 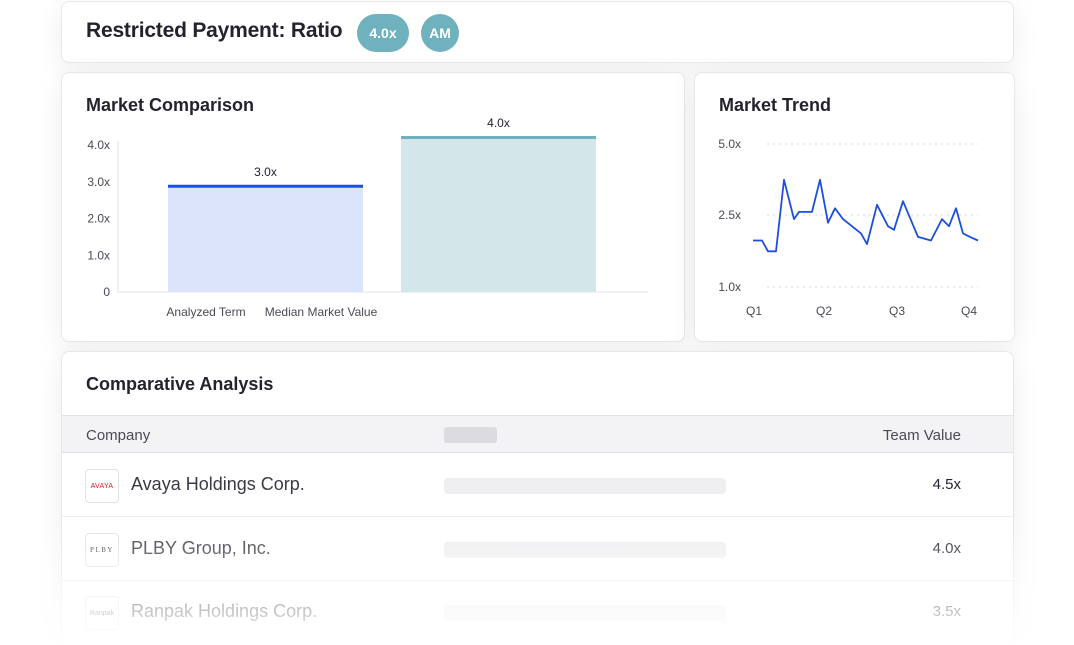 What do you see at coordinates (218, 484) in the screenshot?
I see `company-name: Avaya Holdings Corp.` at bounding box center [218, 484].